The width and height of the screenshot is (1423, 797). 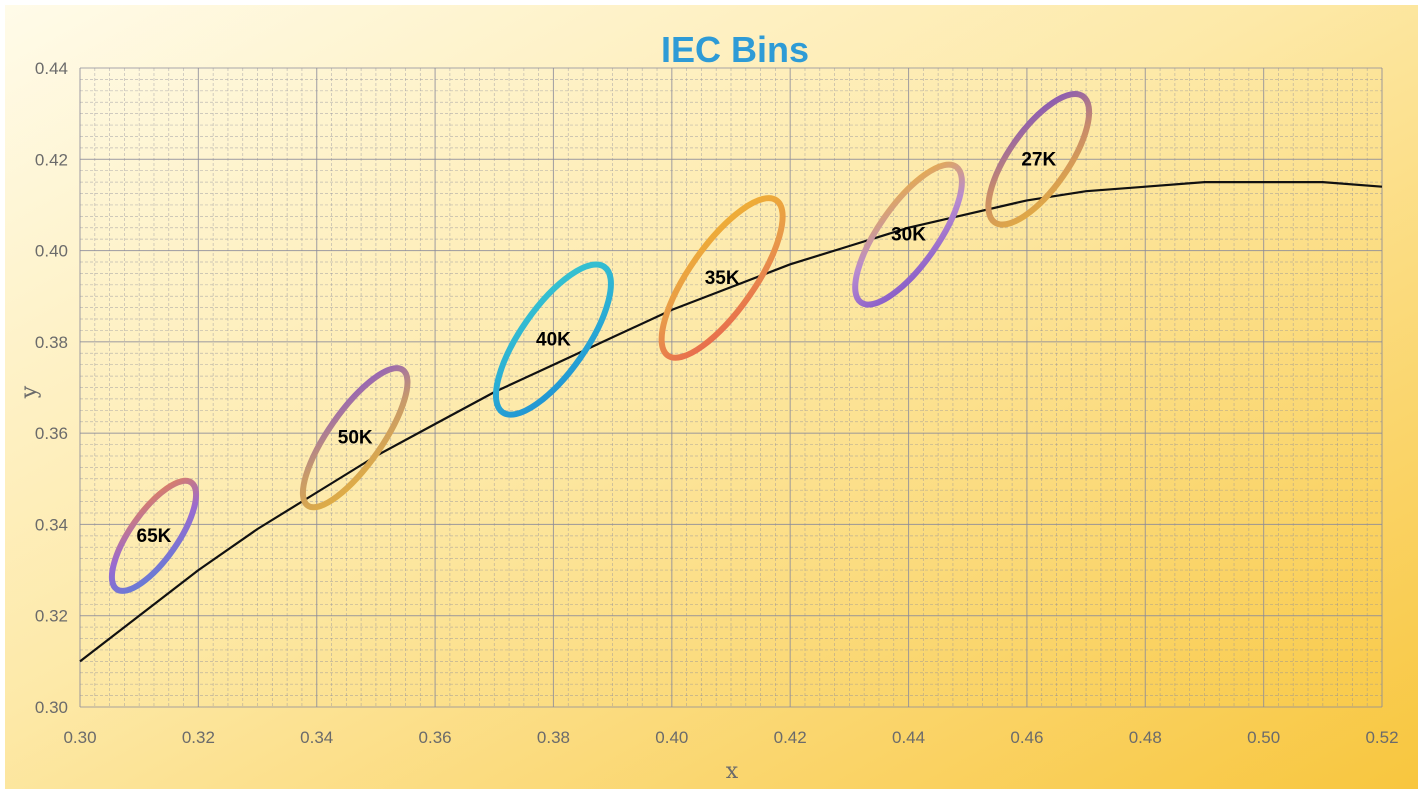 What do you see at coordinates (198, 737) in the screenshot?
I see `x-tick-label: 0.32` at bounding box center [198, 737].